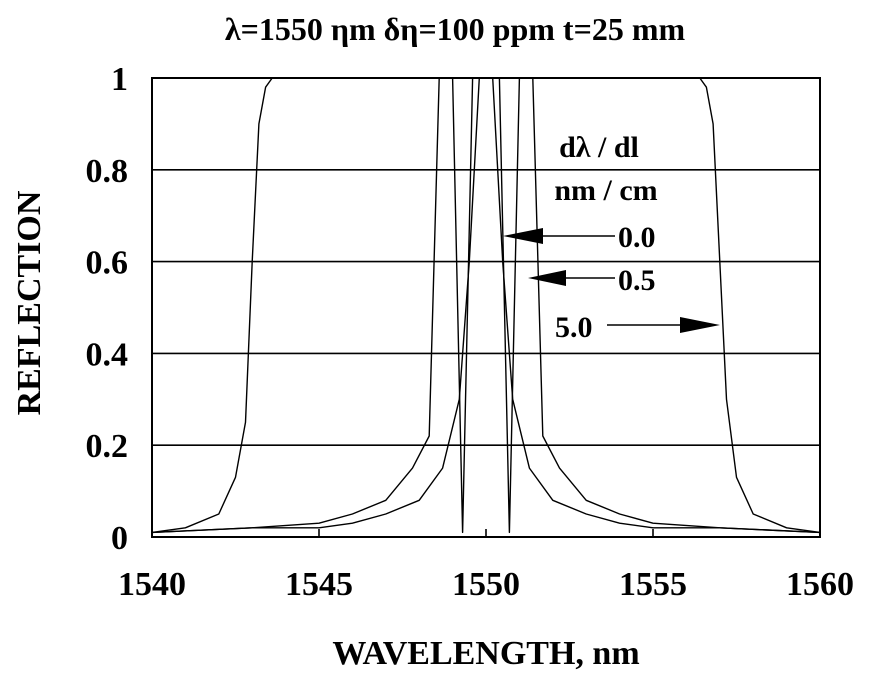  What do you see at coordinates (152, 584) in the screenshot?
I see `x-tick-label: 1540` at bounding box center [152, 584].